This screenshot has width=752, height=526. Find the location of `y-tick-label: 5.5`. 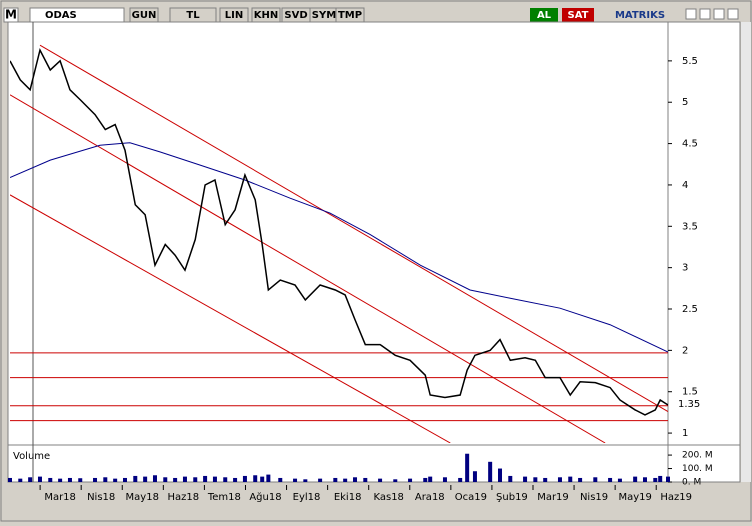

y-tick-label: 5.5 is located at coordinates (690, 61).